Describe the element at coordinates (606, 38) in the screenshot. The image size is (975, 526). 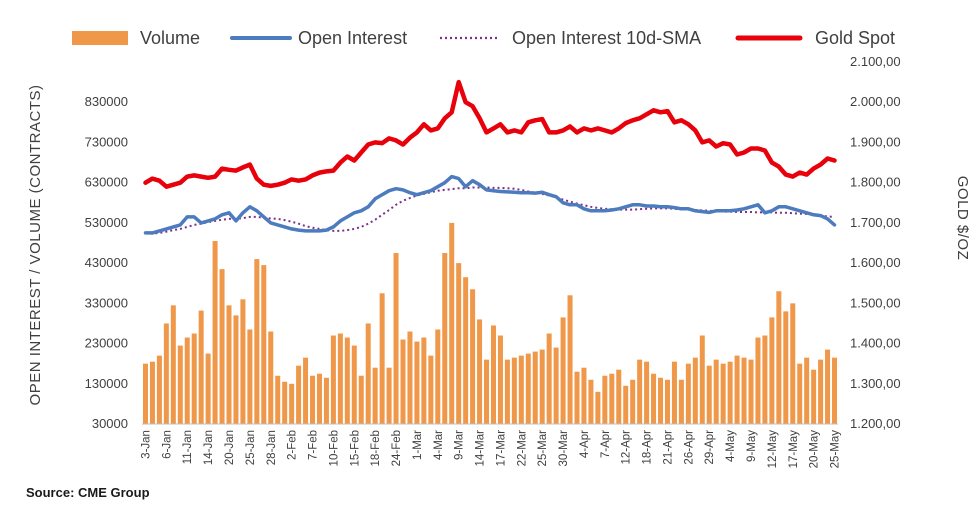
I see `legend-sma-label: Open Interest 10d-SMA` at that location.